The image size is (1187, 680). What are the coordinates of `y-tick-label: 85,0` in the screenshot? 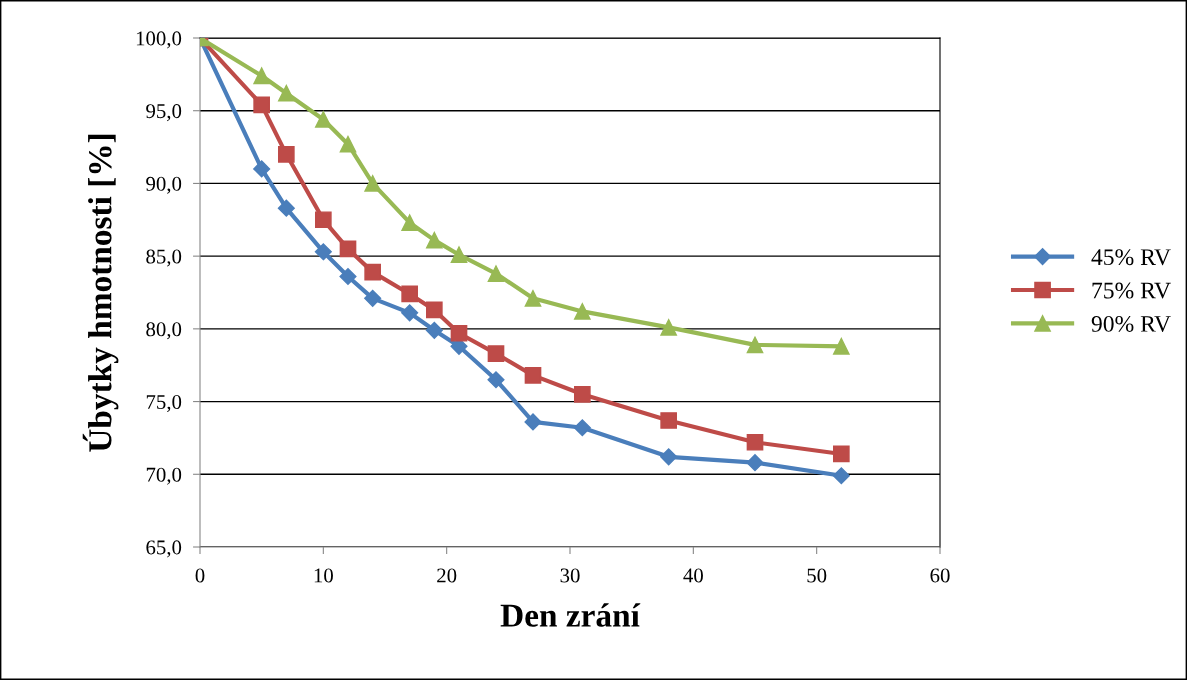 It's located at (164, 258).